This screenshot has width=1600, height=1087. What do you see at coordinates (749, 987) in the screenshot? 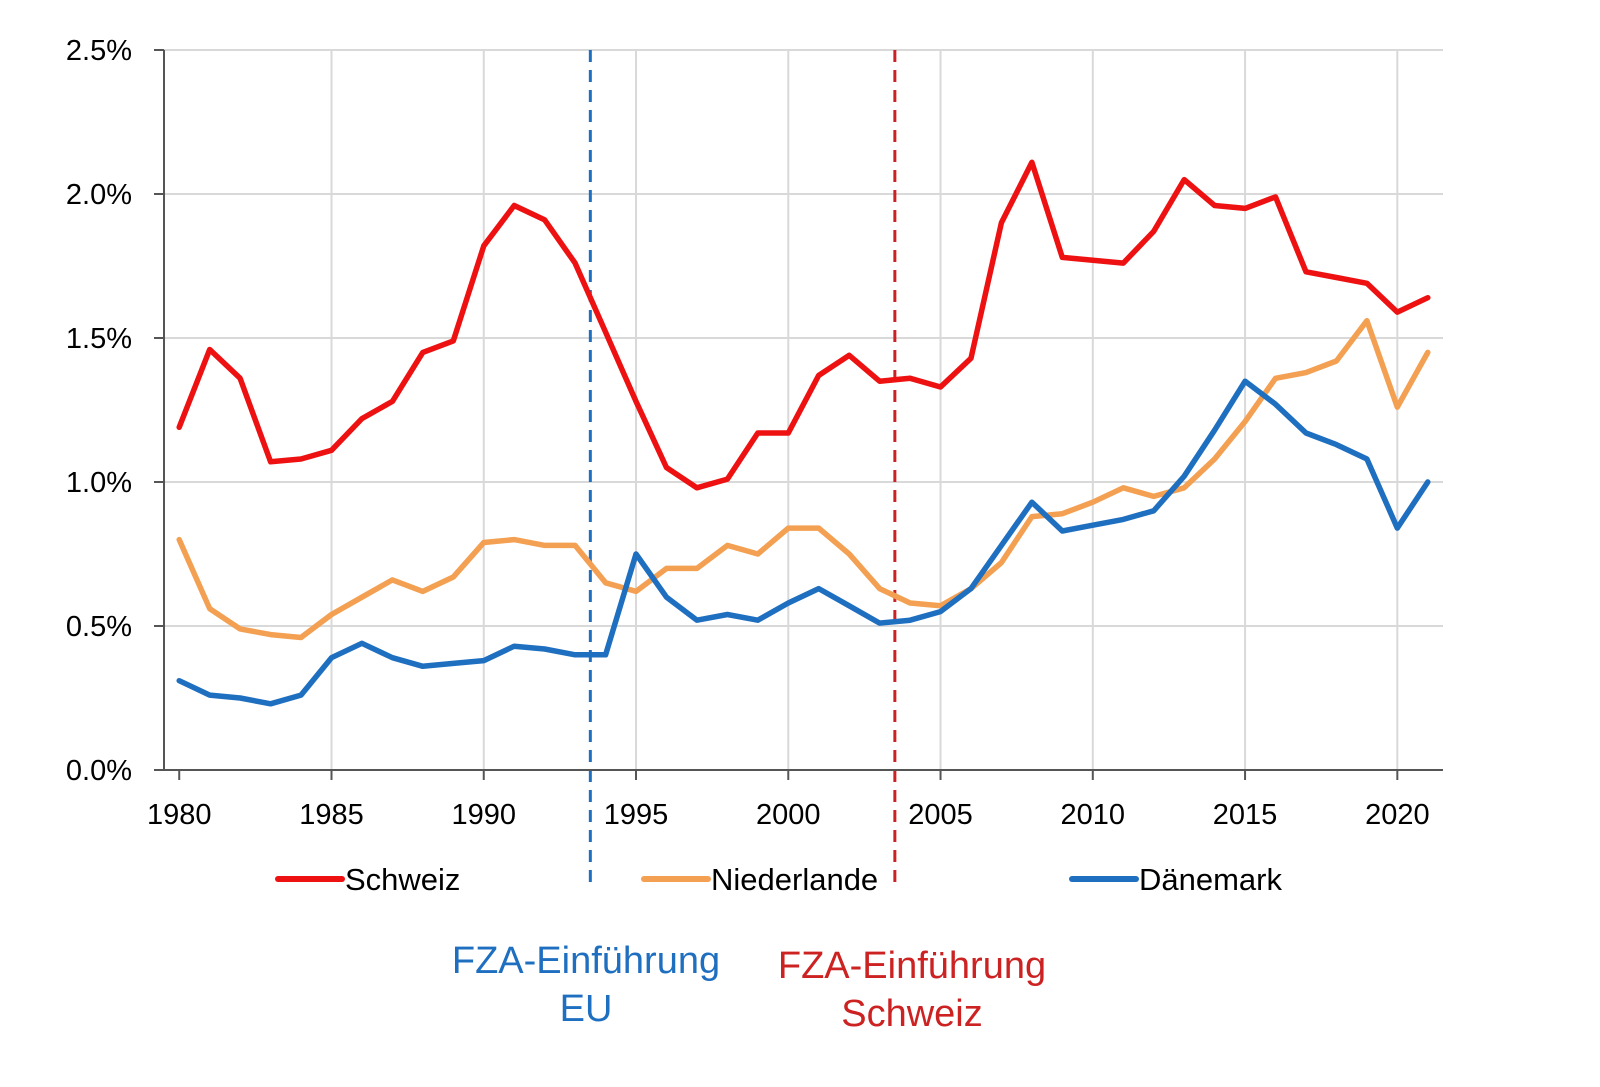
I see `annotation-labels: FZA-Einführung EU FZA-Einführung Schweiz` at bounding box center [749, 987].